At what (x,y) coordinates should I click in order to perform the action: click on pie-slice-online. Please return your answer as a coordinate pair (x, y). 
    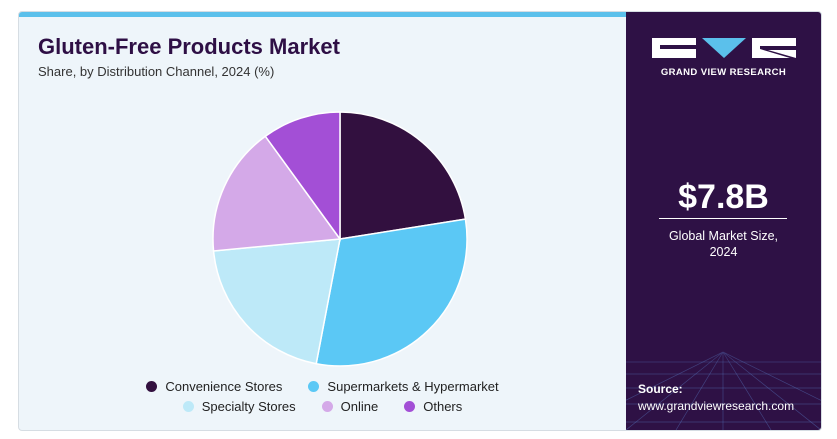
    Looking at the image, I should click on (277, 193).